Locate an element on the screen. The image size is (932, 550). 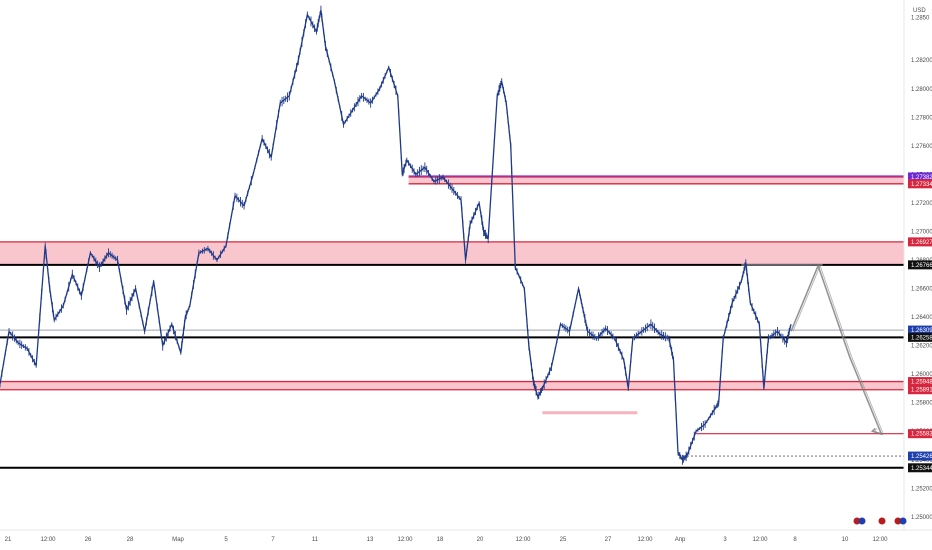
projection-path is located at coordinates (837, 349).